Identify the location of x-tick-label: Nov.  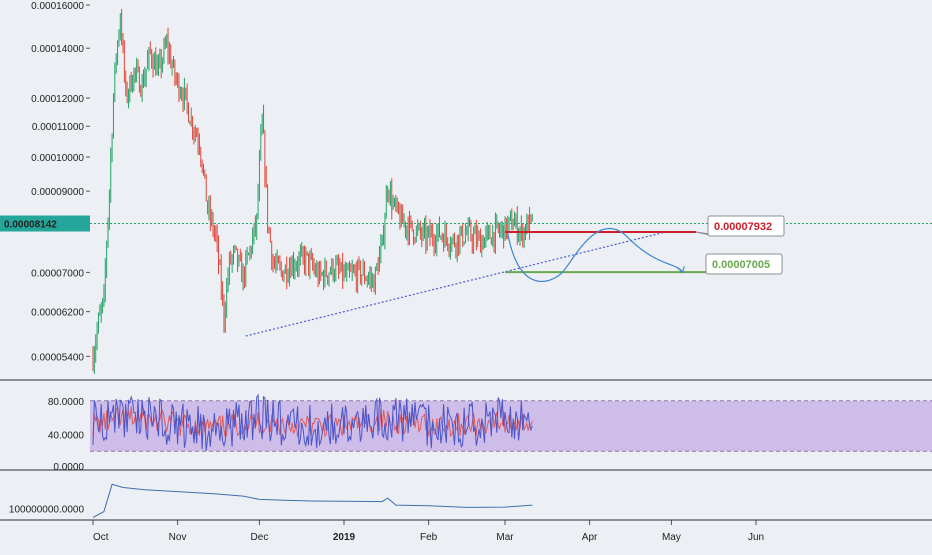
(178, 537).